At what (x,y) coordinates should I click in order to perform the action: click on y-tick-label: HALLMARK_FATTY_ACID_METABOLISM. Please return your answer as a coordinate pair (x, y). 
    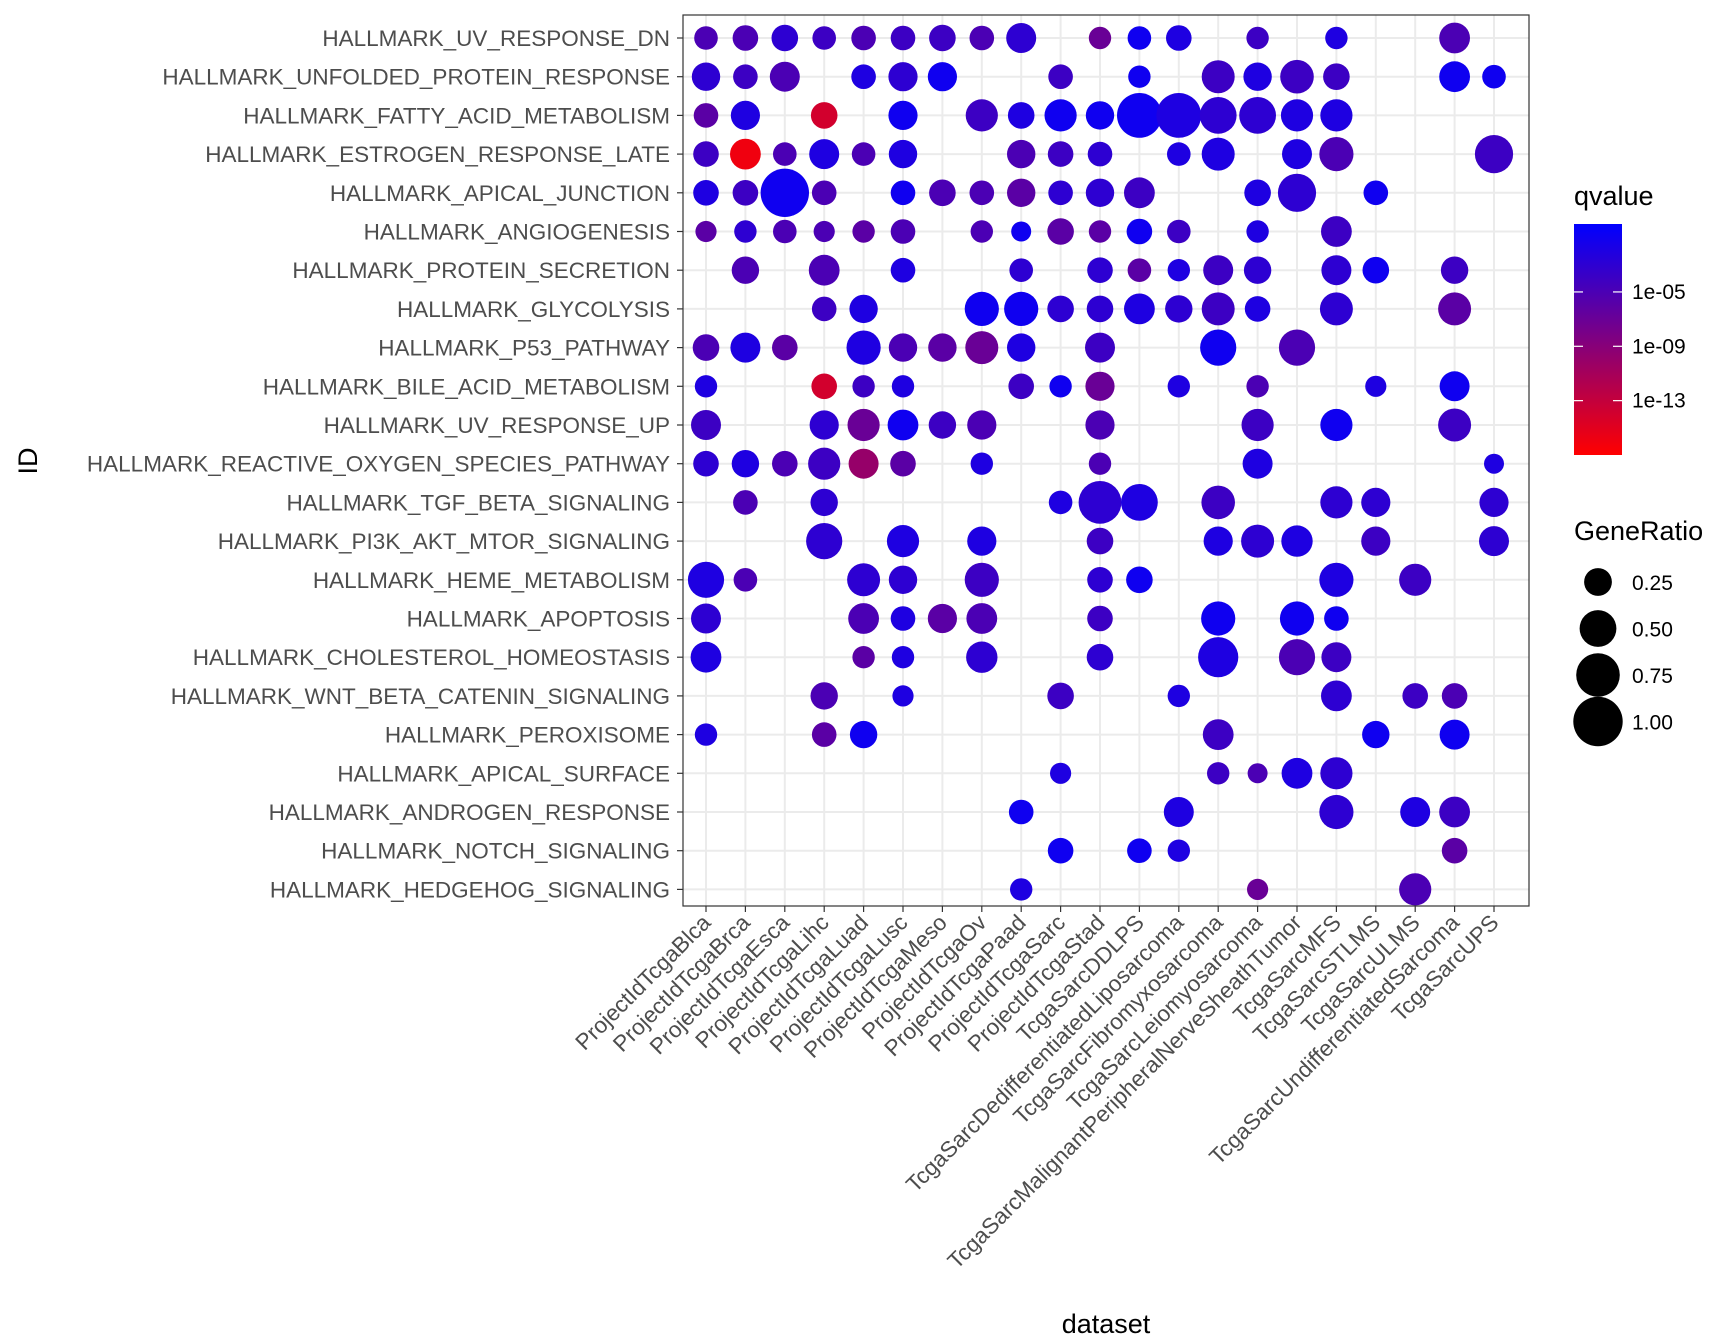
    Looking at the image, I should click on (456, 115).